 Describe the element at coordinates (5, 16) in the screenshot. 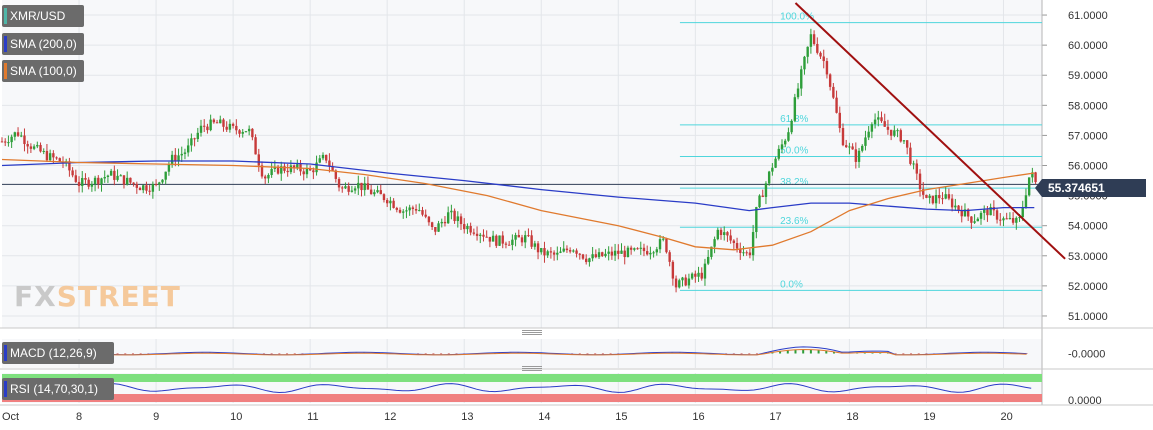

I see `symbol-swatch` at that location.